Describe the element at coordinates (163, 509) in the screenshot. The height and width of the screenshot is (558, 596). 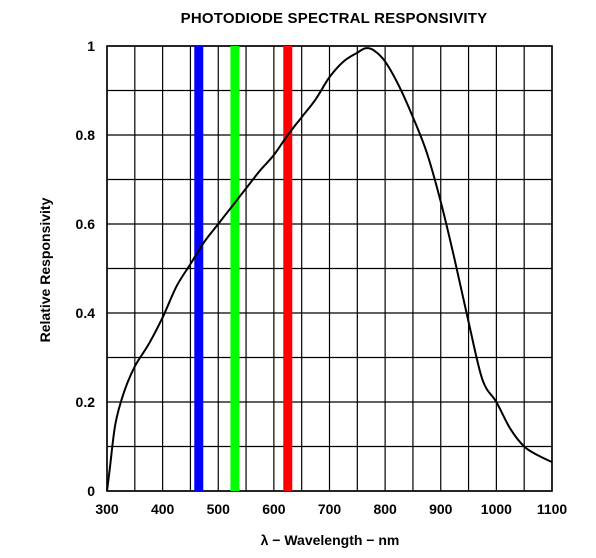
I see `x-tick-label-1: 400` at that location.